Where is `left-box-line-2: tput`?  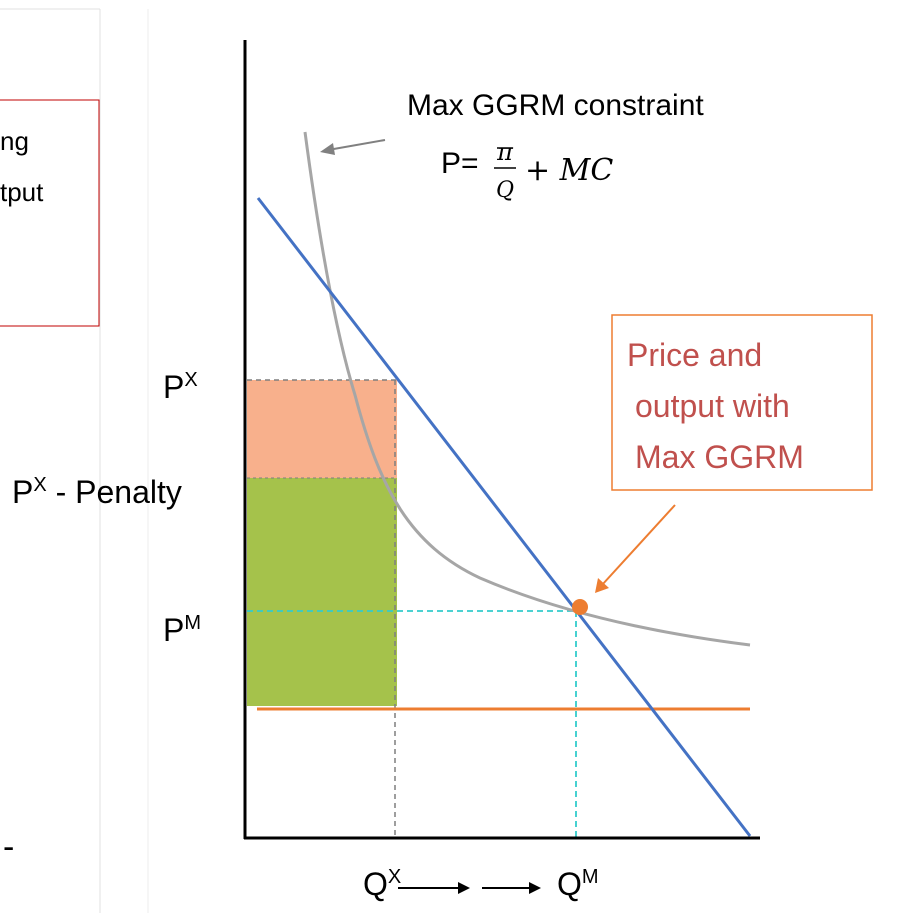
left-box-line-2: tput is located at coordinates (22, 192).